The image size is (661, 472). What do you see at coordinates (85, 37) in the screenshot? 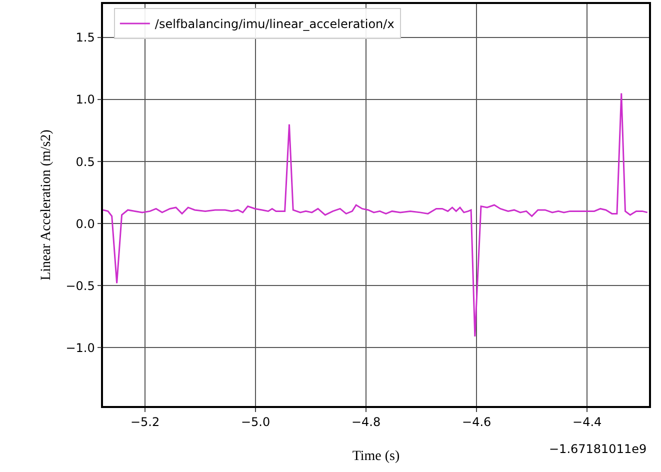
I see `y-tick-label: 1.5` at bounding box center [85, 37].